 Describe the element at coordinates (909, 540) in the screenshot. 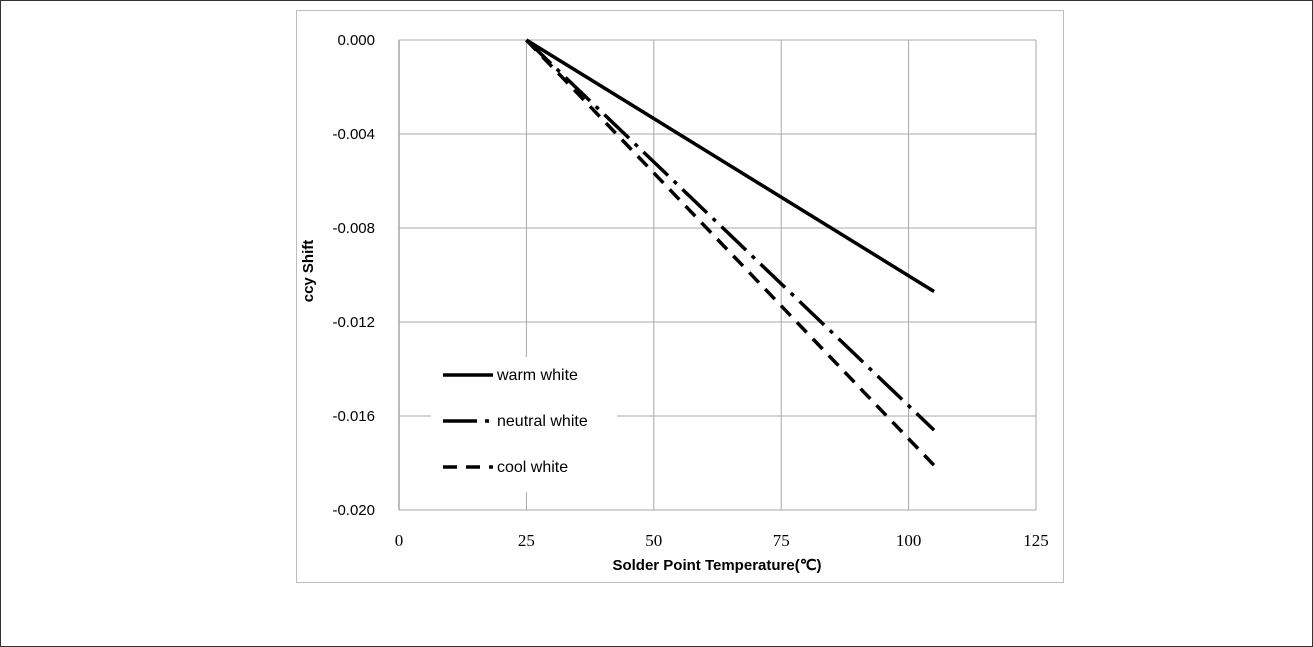

I see `x-tick-label: 100` at that location.